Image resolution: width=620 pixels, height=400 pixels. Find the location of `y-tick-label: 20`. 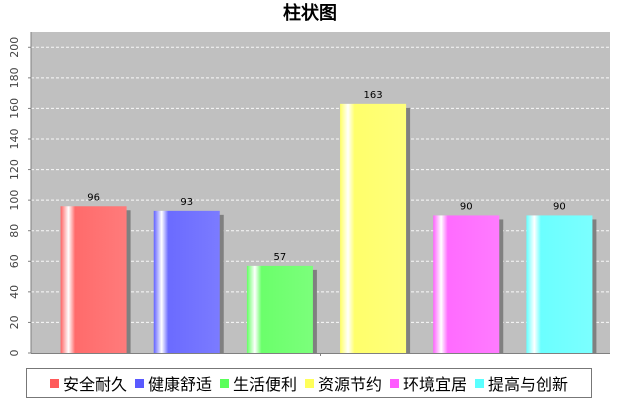

y-tick-label: 20 is located at coordinates (14, 322).